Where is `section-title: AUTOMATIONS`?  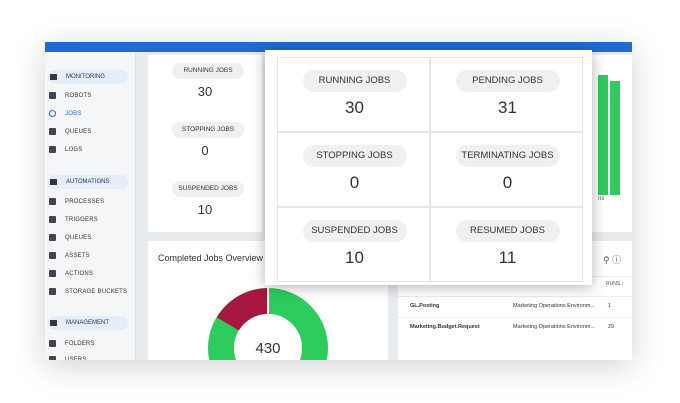 section-title: AUTOMATIONS is located at coordinates (88, 182).